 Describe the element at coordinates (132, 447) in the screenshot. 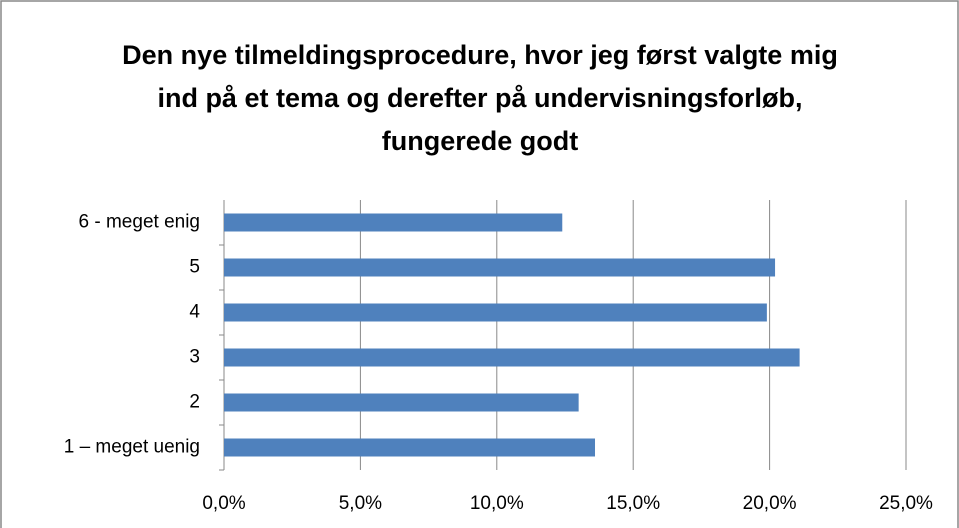

I see `y-tick-label: 1 – meget uenig` at that location.